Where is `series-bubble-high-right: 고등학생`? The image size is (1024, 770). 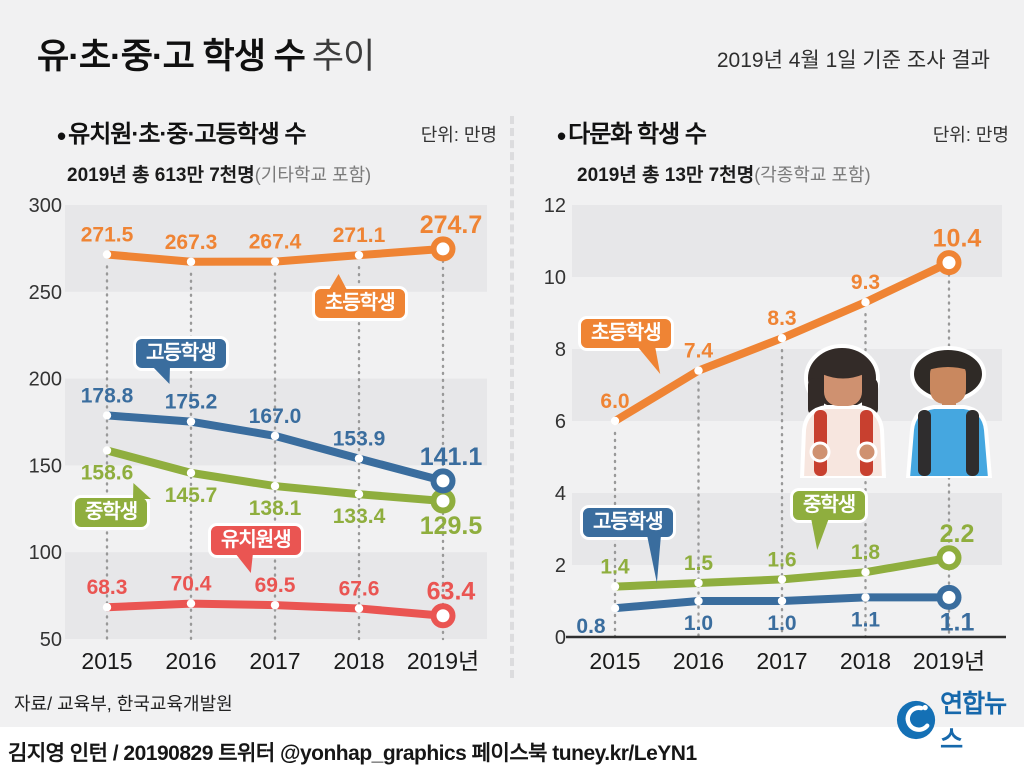
series-bubble-high-right: 고등학생 is located at coordinates (628, 544).